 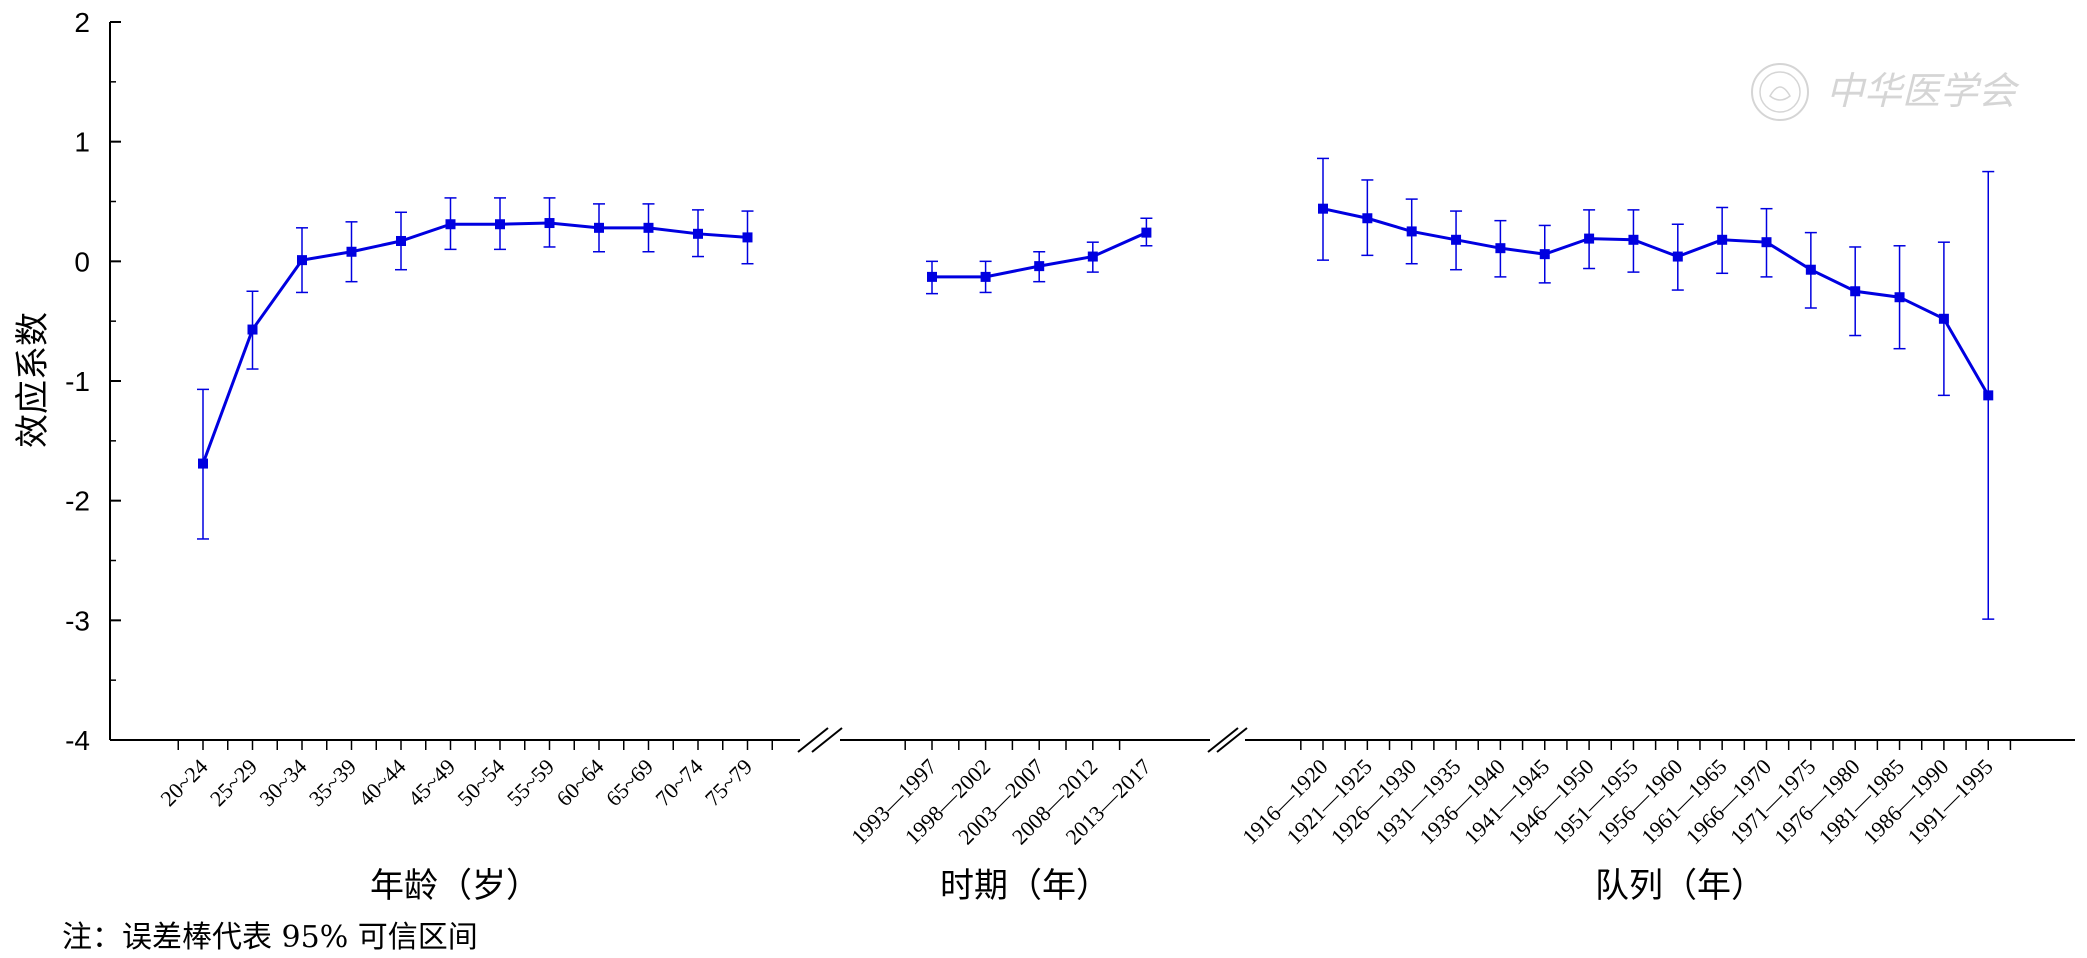 What do you see at coordinates (82, 261) in the screenshot?
I see `y-tick-label: 0` at bounding box center [82, 261].